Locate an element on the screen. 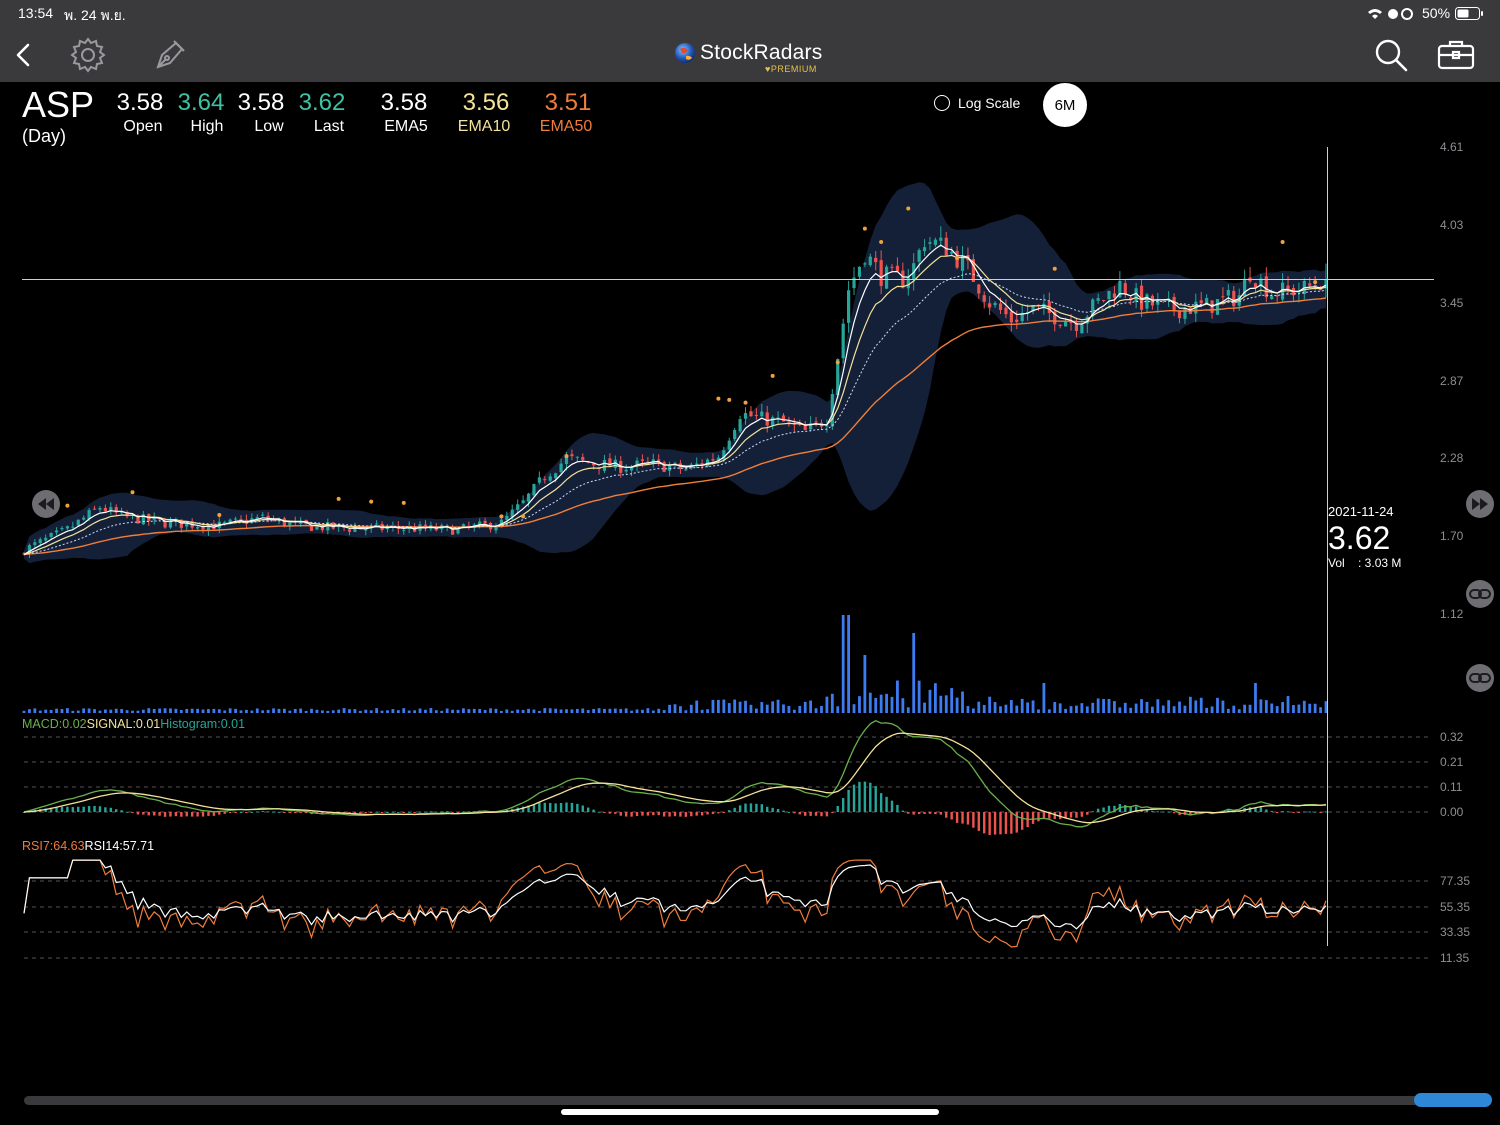  range-6m-button: 6M is located at coordinates (1065, 105).